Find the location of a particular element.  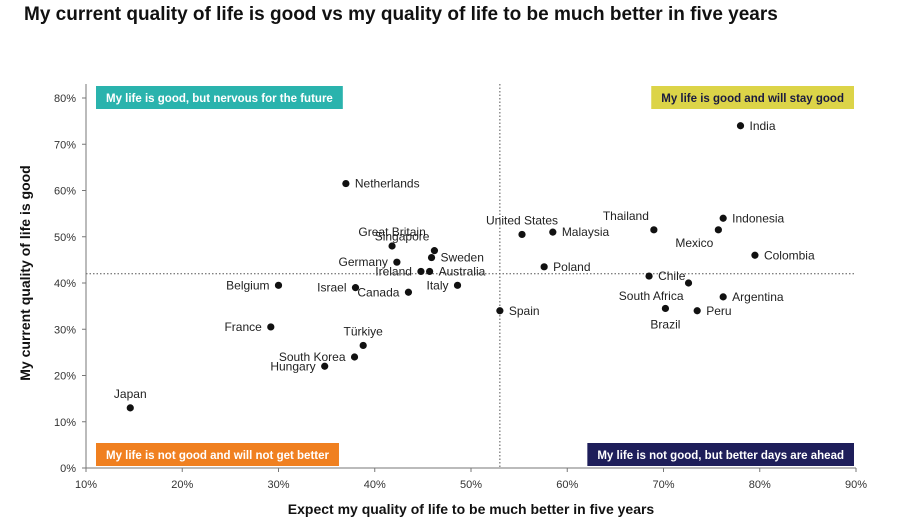

point-thailand: Thailand is located at coordinates (630, 221).